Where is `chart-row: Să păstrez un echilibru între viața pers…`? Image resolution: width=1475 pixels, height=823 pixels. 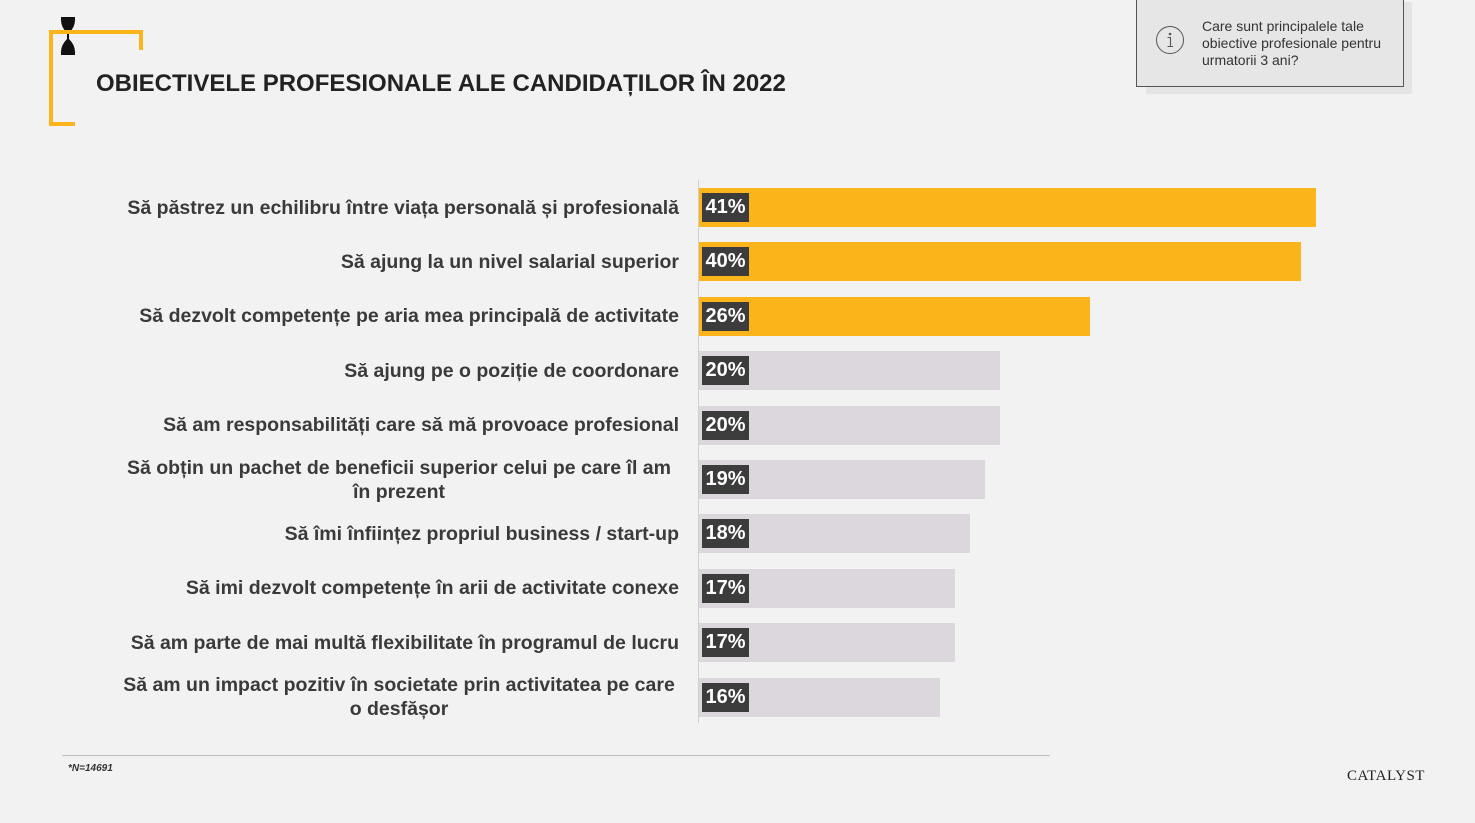
chart-row: Să păstrez un echilibru între viața pers… is located at coordinates (737, 207).